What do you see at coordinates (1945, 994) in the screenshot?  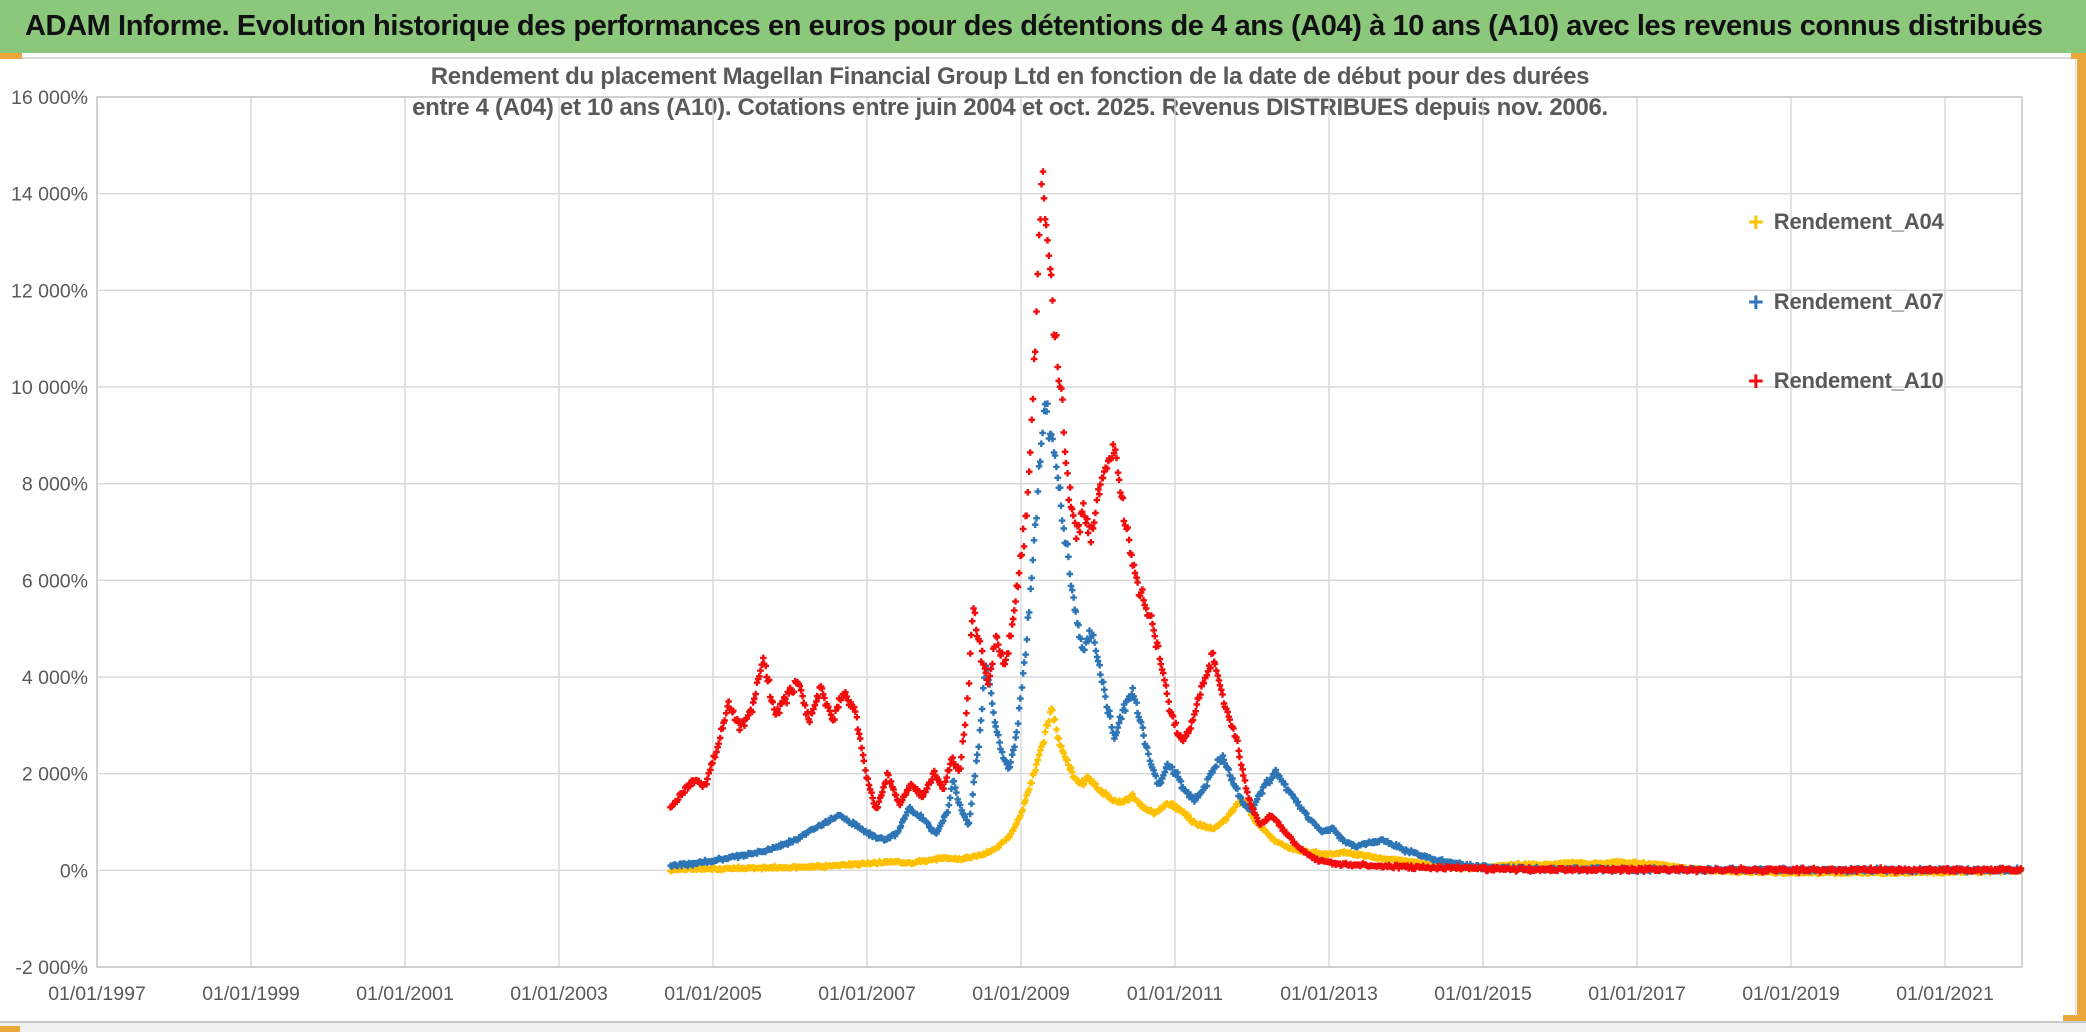 I see `x-tick-label: 01/01/2021` at bounding box center [1945, 994].